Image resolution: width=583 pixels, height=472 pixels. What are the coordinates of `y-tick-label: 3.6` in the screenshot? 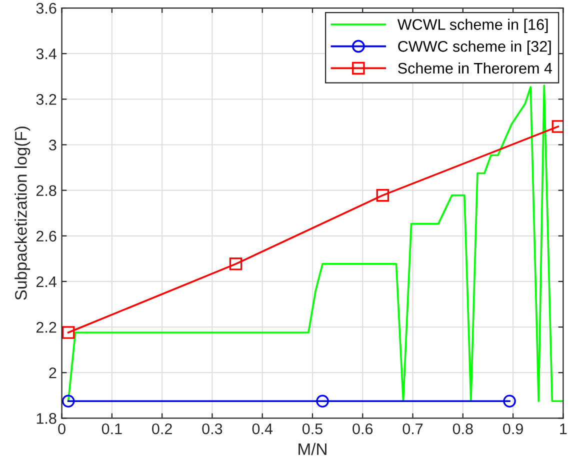 It's located at (46, 8).